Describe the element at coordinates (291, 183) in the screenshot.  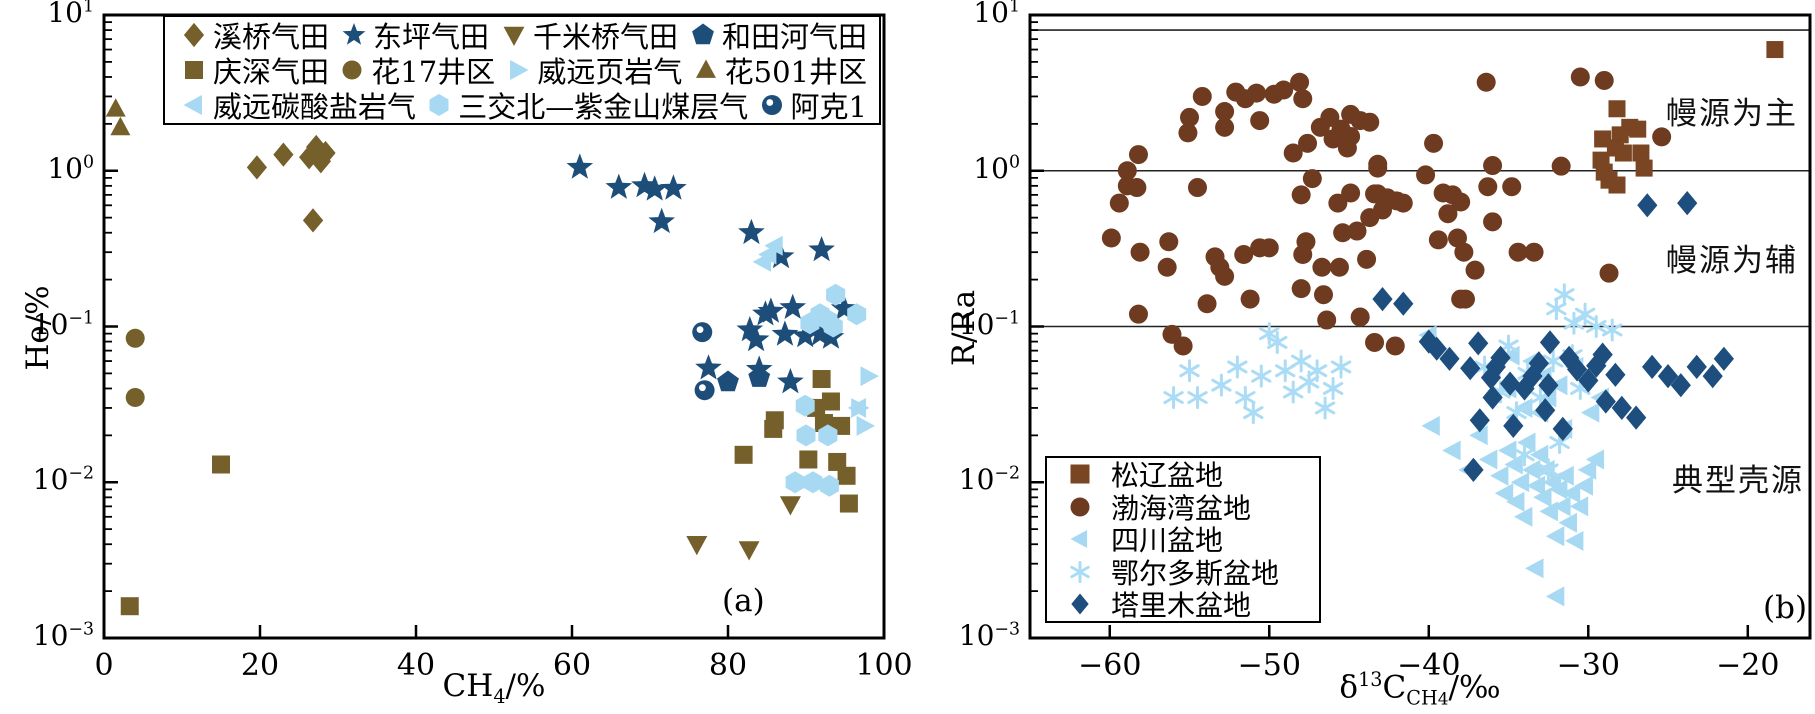
I see `series-溪桥气田` at that location.